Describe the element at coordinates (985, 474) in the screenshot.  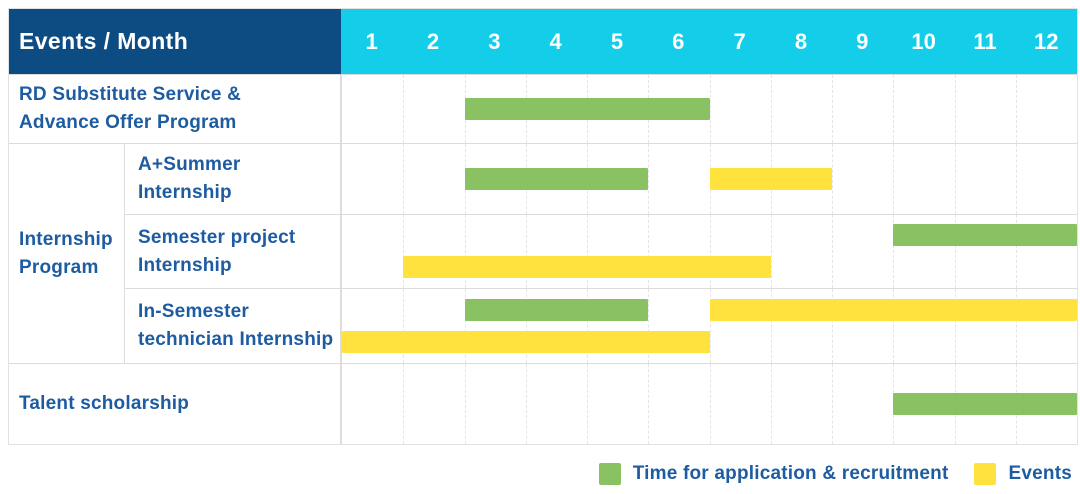
I see `legend-swatch-events` at that location.